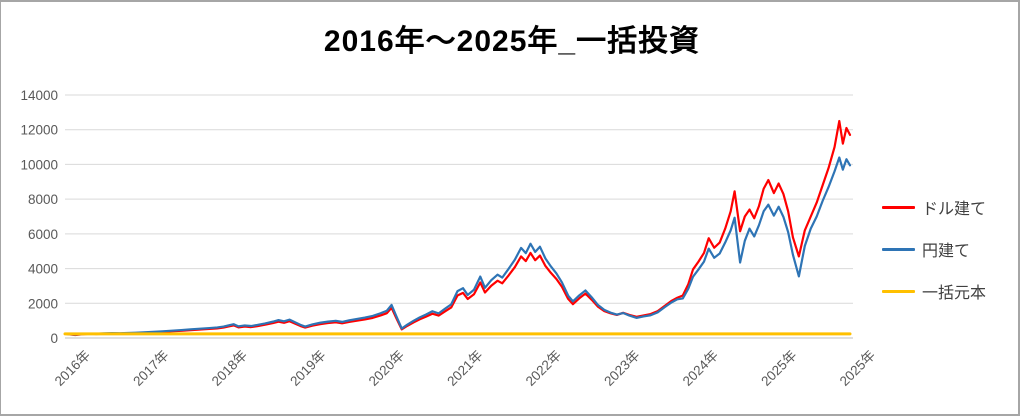  Describe the element at coordinates (43, 269) in the screenshot. I see `y-axis-label: 4000` at that location.